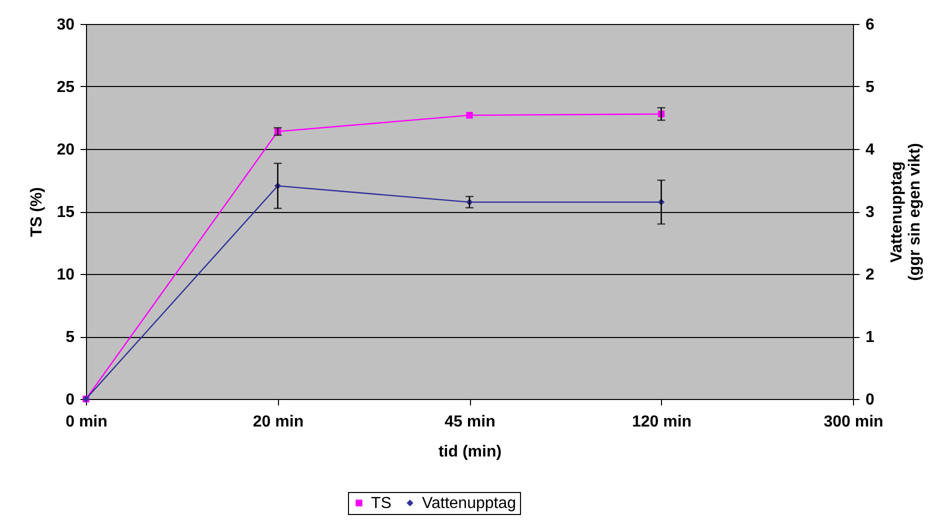  I want to click on y2-tick-label: 4, so click(870, 150).